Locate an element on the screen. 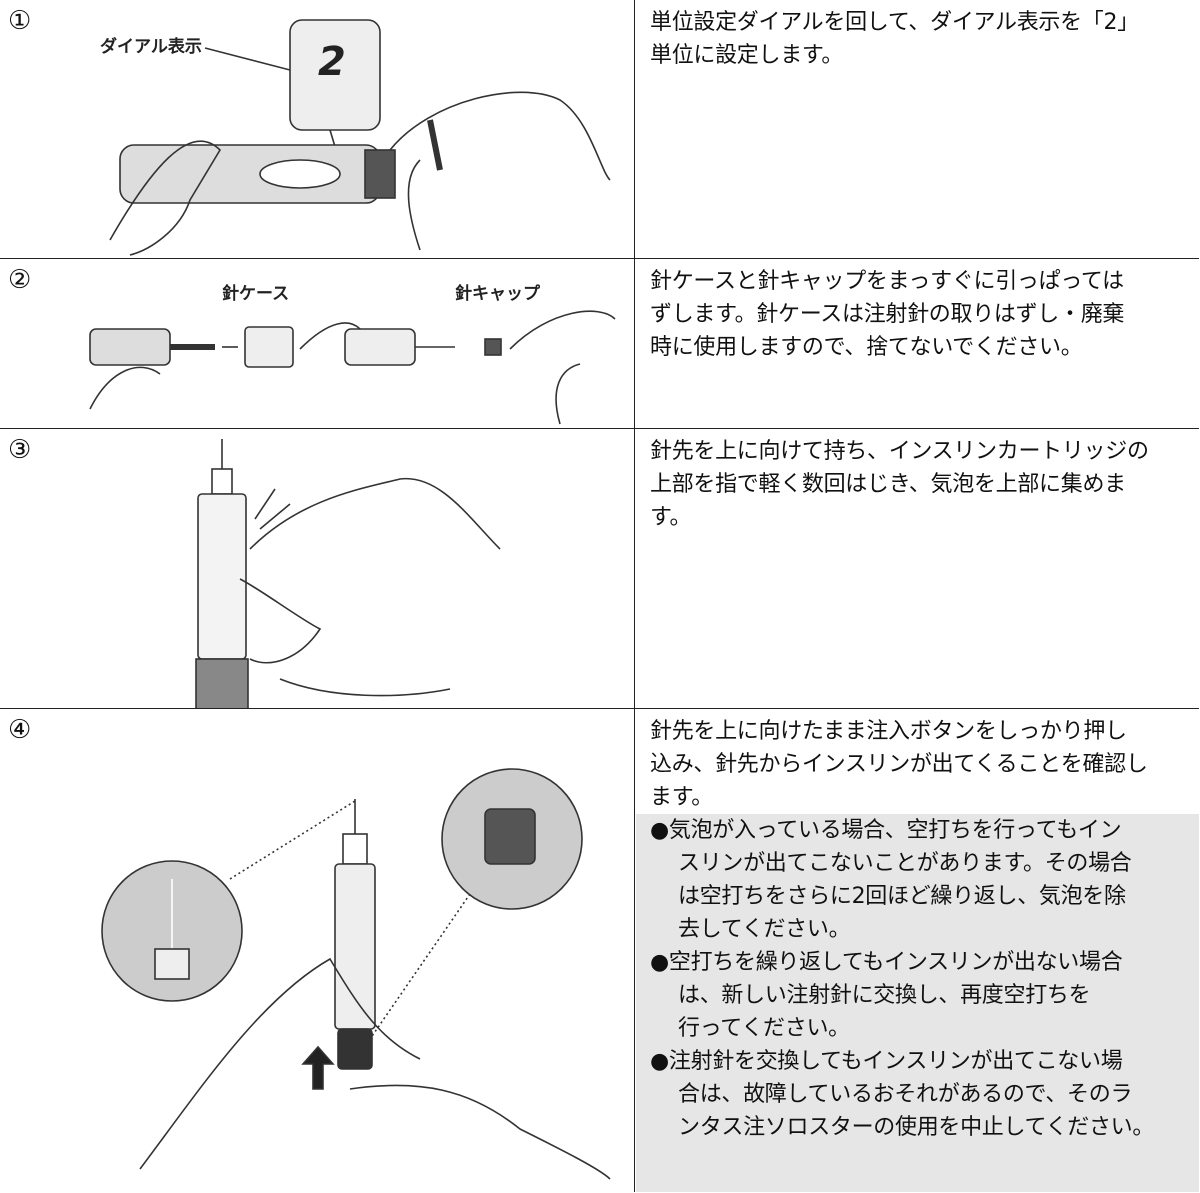 This screenshot has height=1193, width=1200. step-number: ④ is located at coordinates (20, 730).